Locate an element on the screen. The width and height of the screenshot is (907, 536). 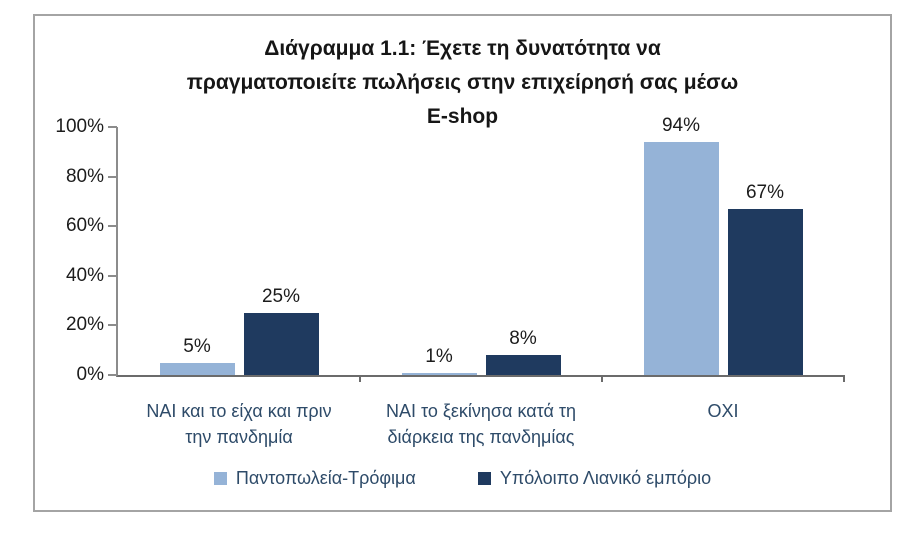
bar-value-label: 8% is located at coordinates (523, 338).